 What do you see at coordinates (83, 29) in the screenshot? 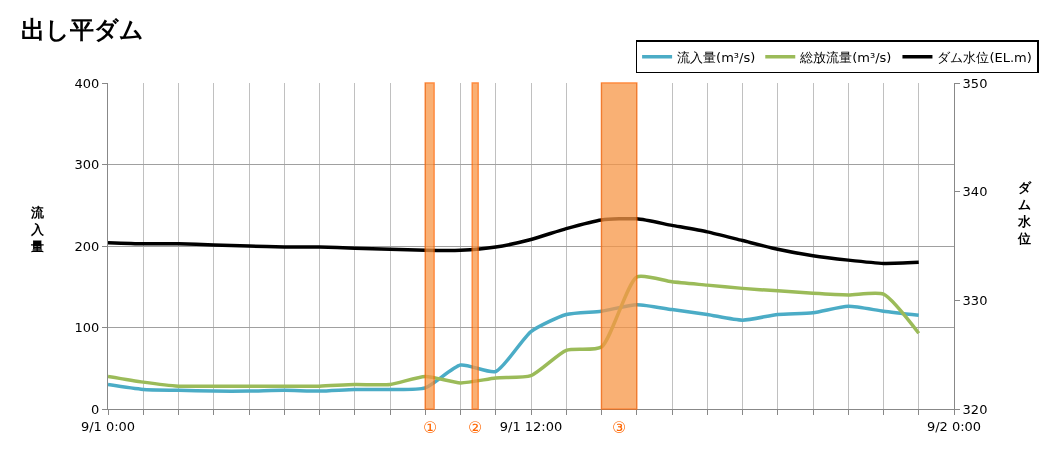
I see `chart-title: 出し平ダム` at bounding box center [83, 29].